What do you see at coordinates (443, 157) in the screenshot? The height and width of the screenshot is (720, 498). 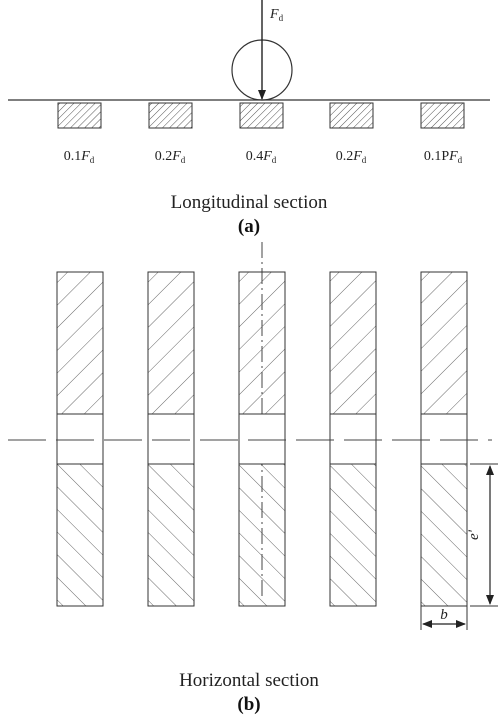 I see `patch-load-label: 0.1PFd` at bounding box center [443, 157].